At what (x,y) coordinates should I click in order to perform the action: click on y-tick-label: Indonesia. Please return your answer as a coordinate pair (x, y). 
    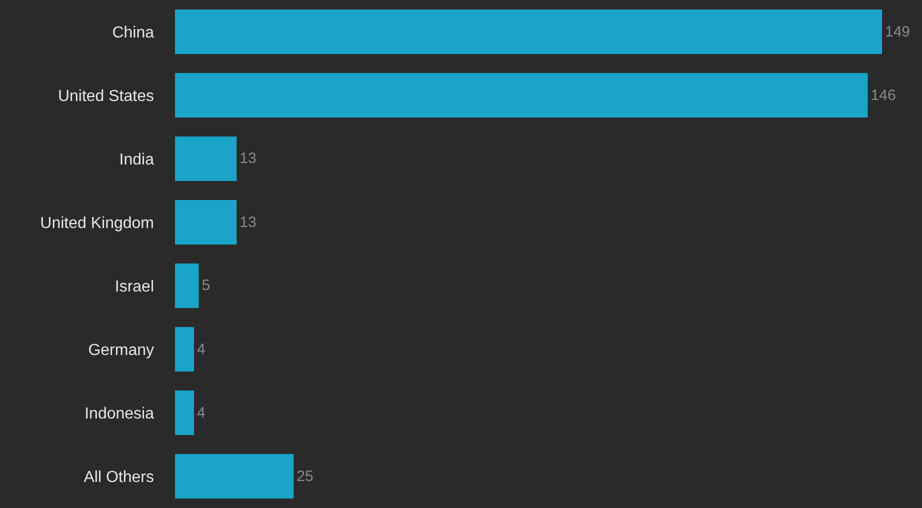
    Looking at the image, I should click on (119, 413).